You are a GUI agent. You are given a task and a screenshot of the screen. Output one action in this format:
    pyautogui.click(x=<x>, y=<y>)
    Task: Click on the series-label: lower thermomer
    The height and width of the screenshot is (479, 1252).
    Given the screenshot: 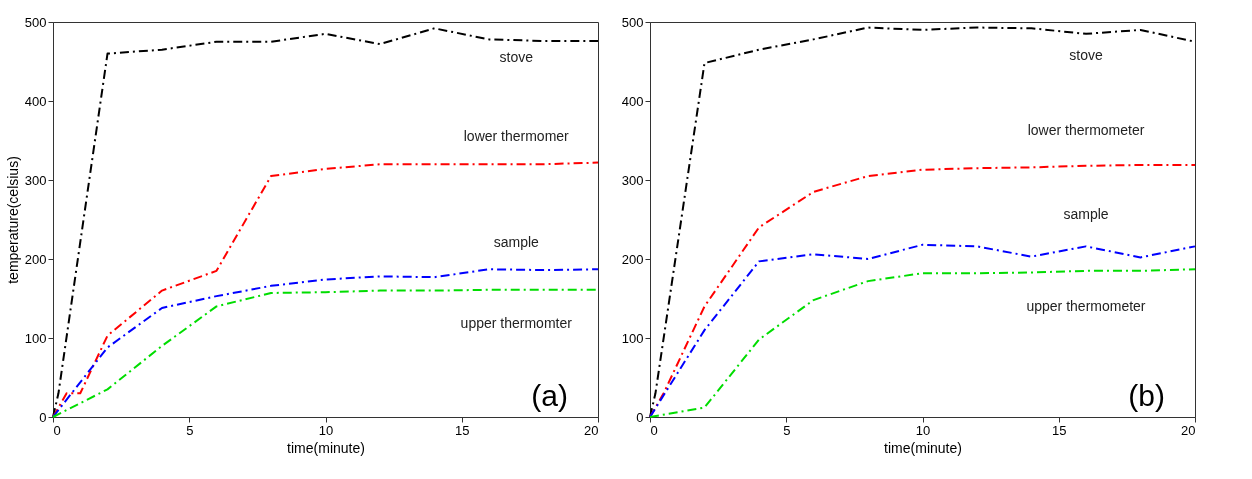 What is the action you would take?
    pyautogui.click(x=516, y=135)
    